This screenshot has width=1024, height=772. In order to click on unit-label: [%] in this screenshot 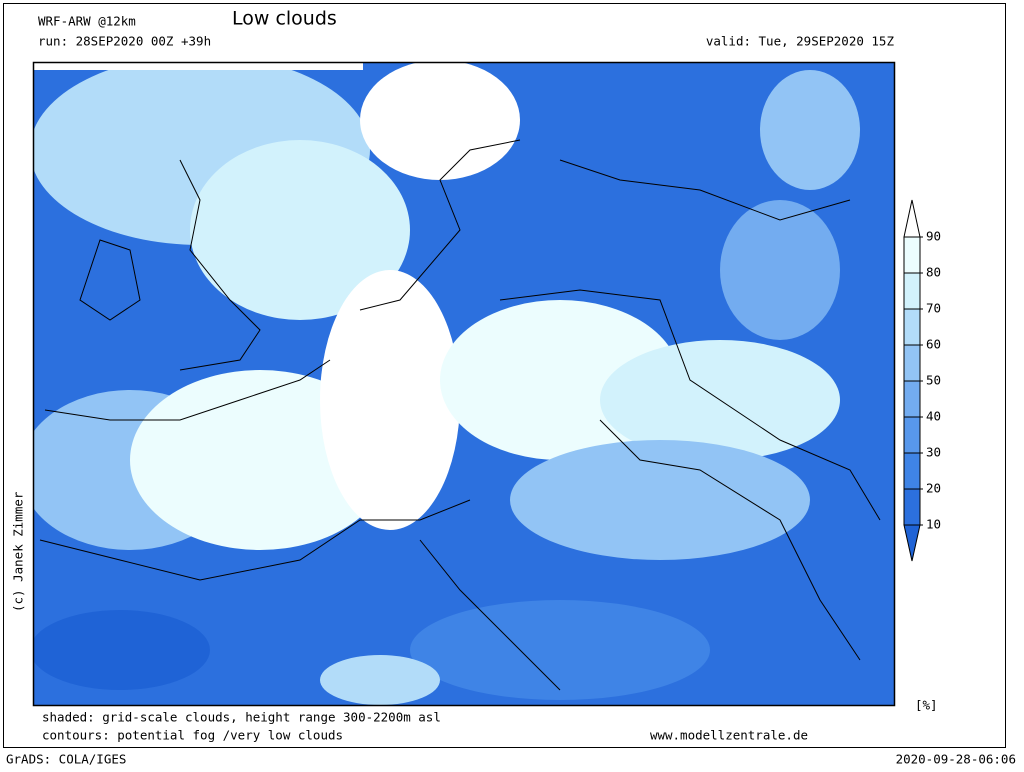, I will do `click(926, 705)`.